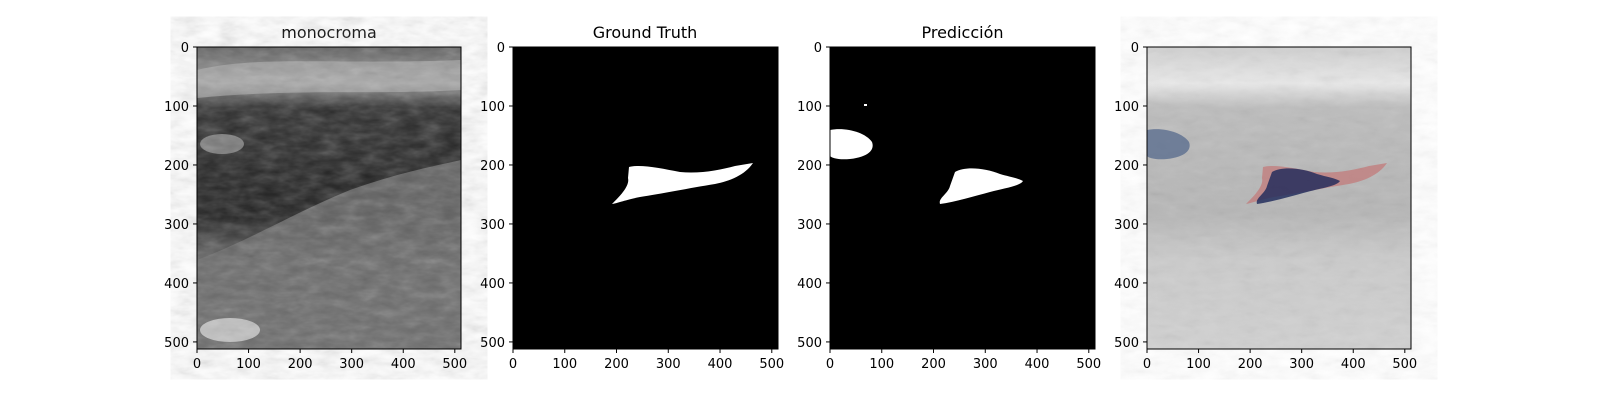  I want to click on panel-1-ultrasound-image, so click(329, 198).